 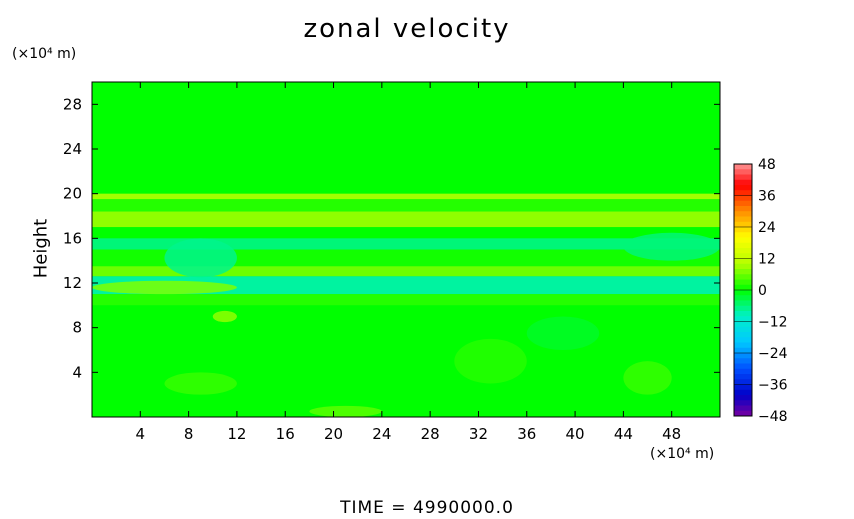 I want to click on x-tick-label: 48, so click(x=671, y=434).